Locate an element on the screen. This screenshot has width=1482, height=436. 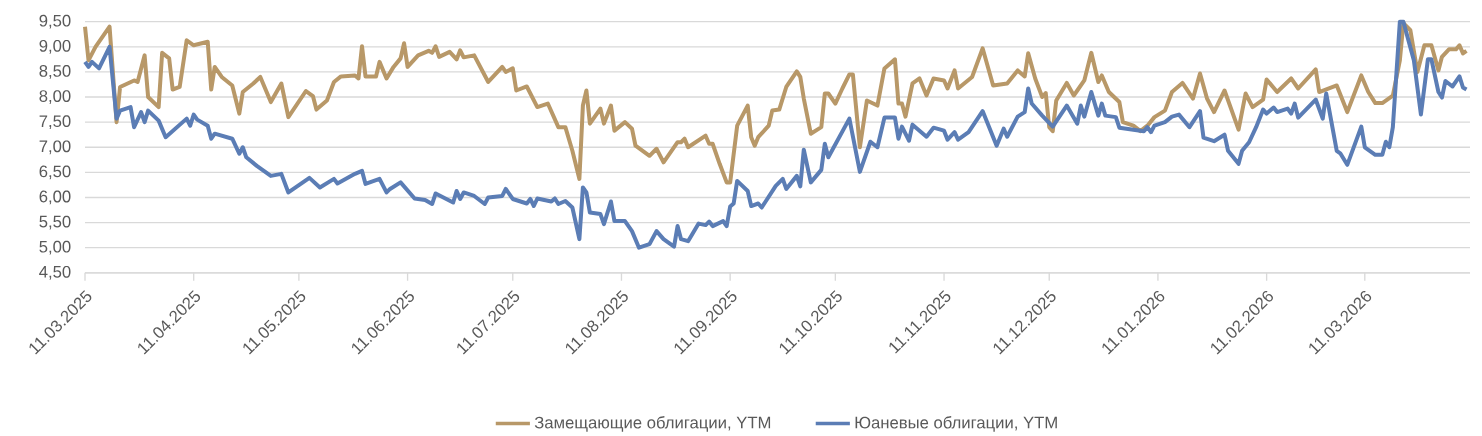
legend-label: Замещающие облигации, YTM is located at coordinates (652, 424).